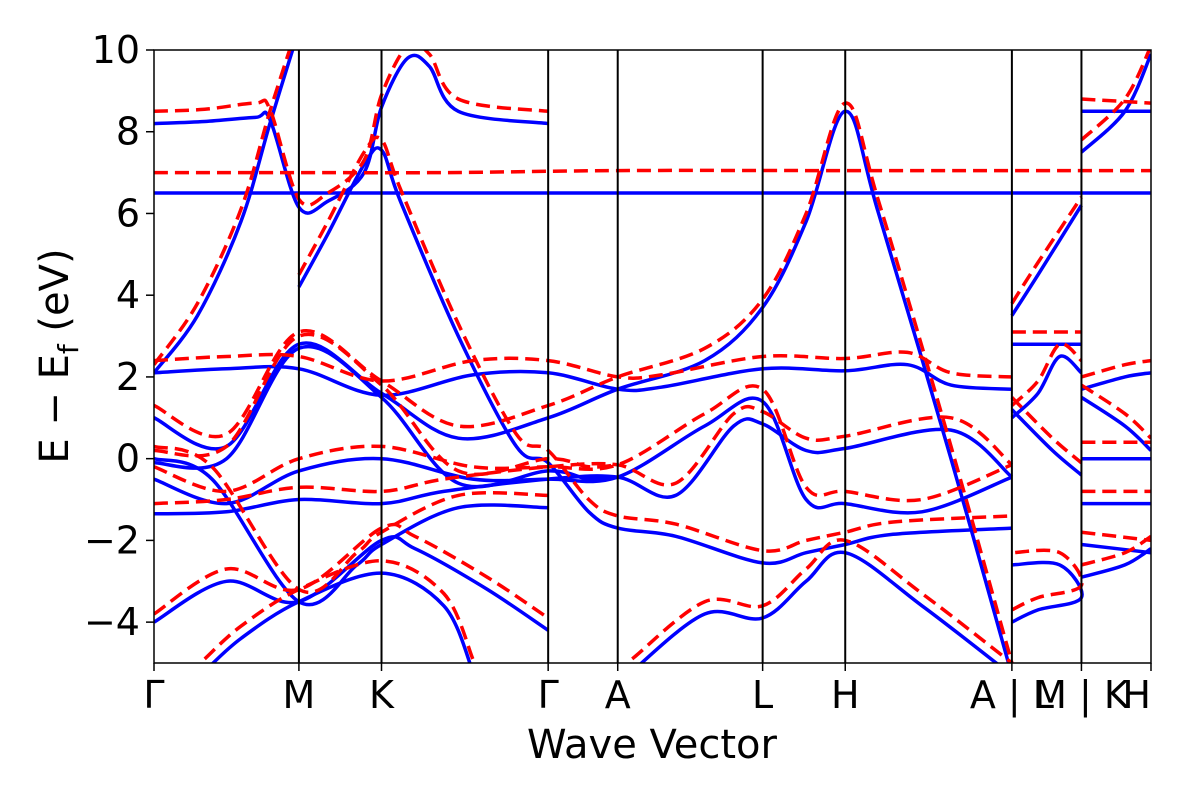 This screenshot has height=800, width=1200. Describe the element at coordinates (128, 132) in the screenshot. I see `y-tick-label-6: 8` at that location.